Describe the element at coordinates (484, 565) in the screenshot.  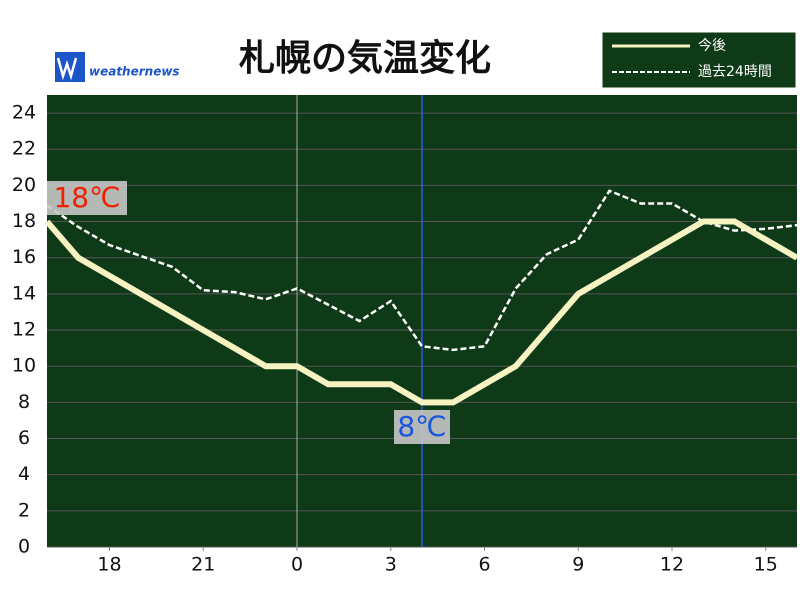
I see `x-tick-label: 6` at that location.